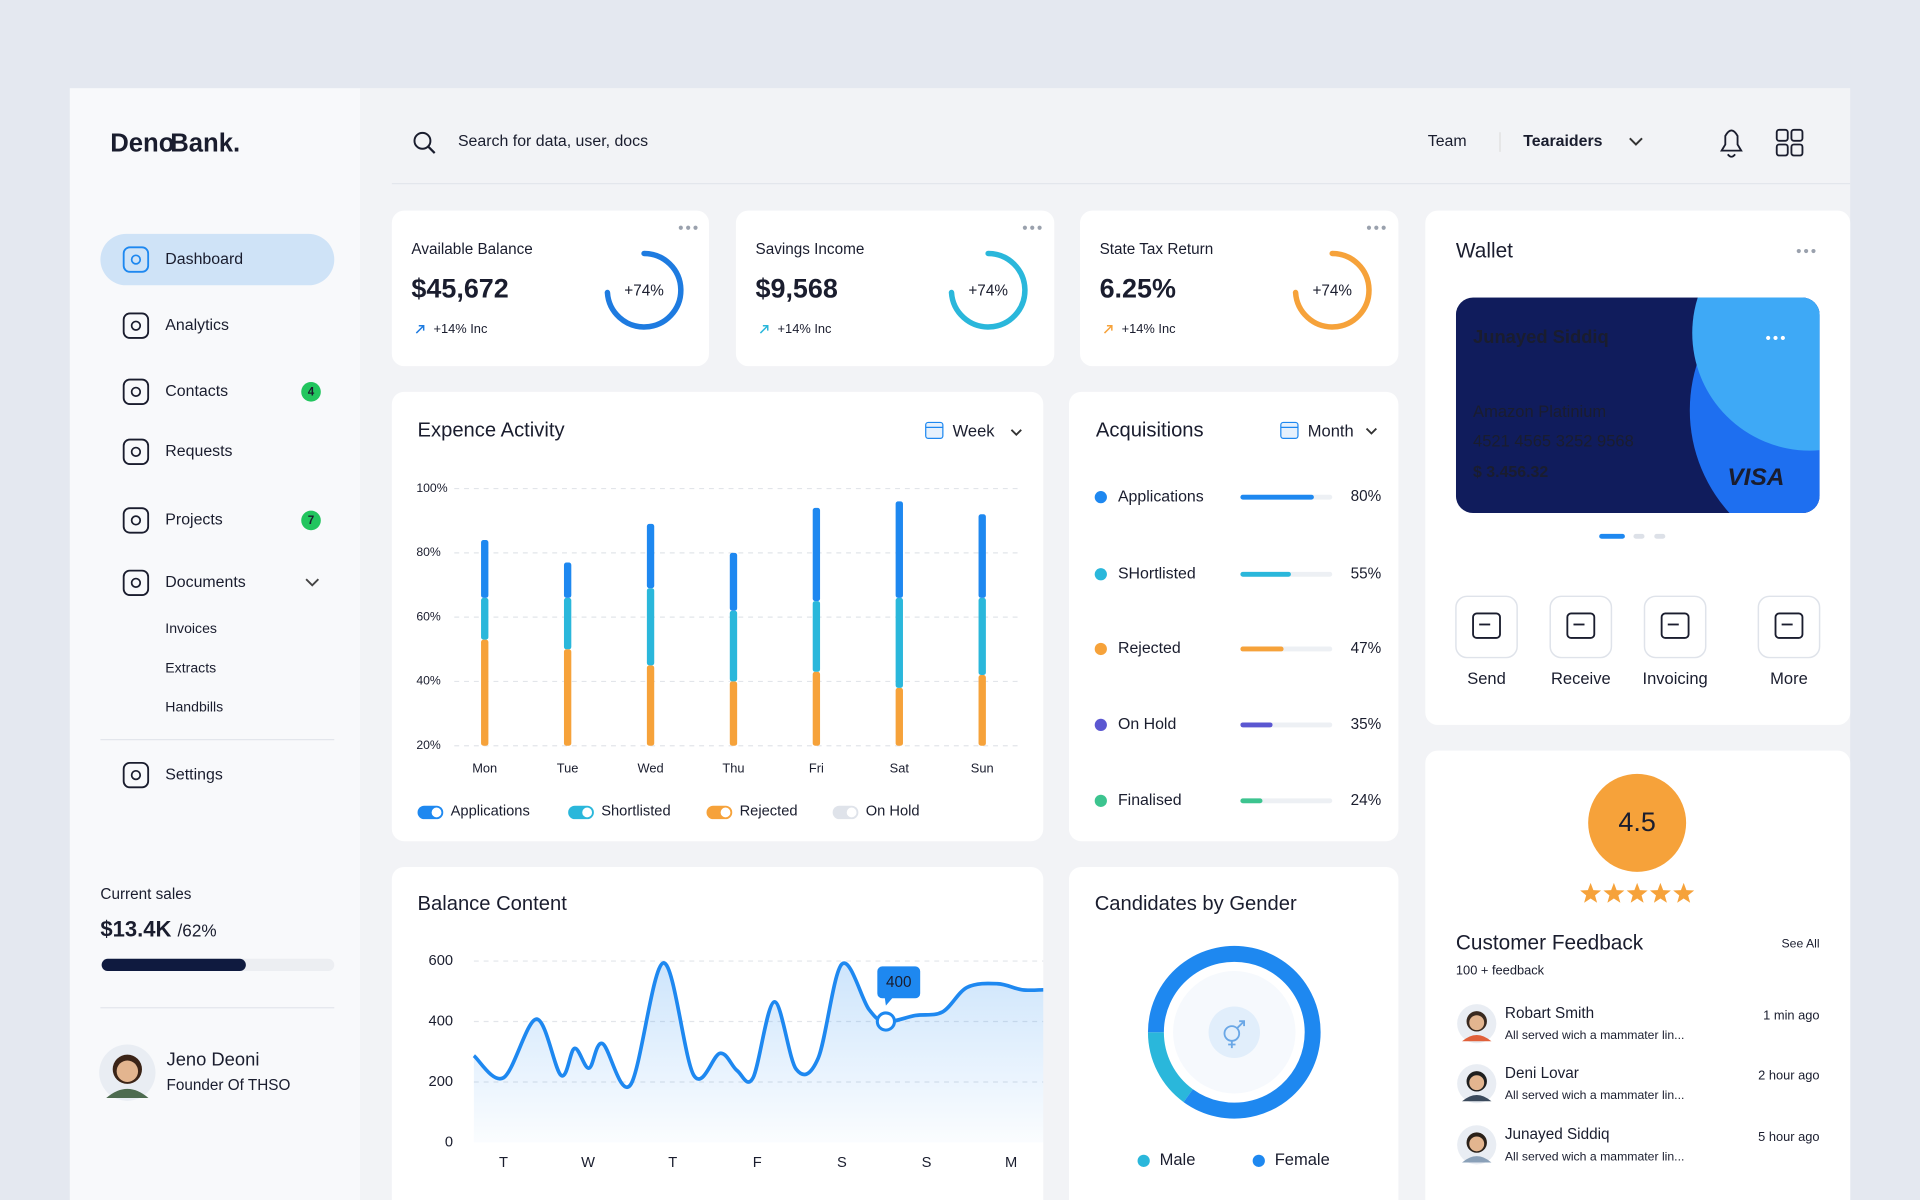  I want to click on stat-title: Available Balance, so click(471, 249).